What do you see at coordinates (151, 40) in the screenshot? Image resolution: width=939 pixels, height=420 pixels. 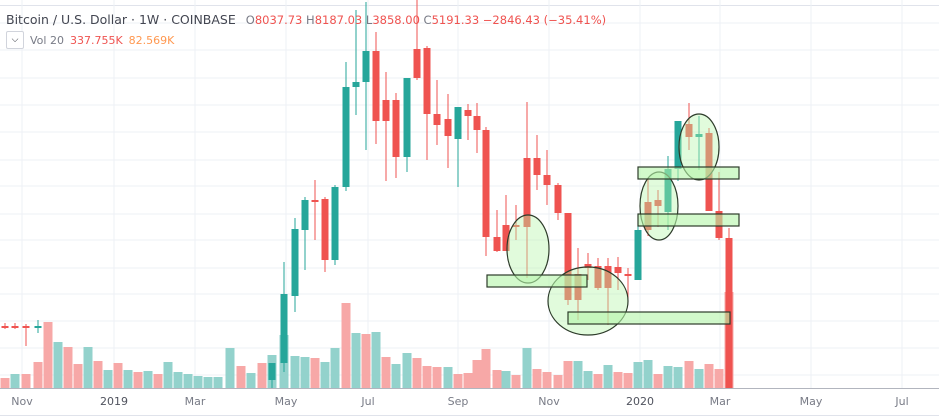 I see `volume-ma-value: 82.569K` at bounding box center [151, 40].